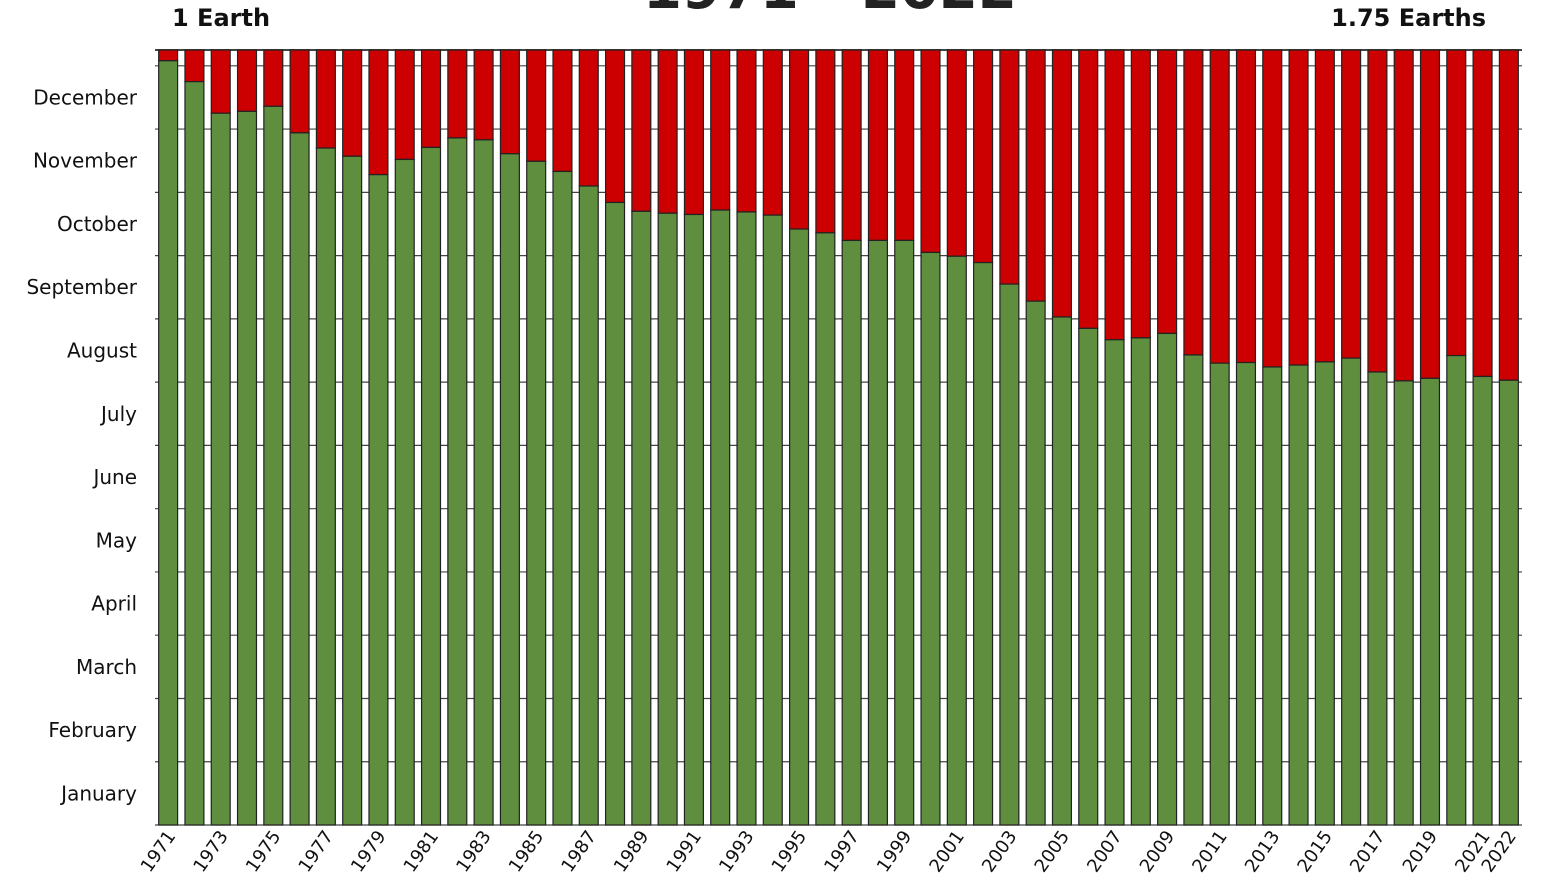  What do you see at coordinates (1420, 852) in the screenshot?
I see `x-tick-label: 2019` at bounding box center [1420, 852].